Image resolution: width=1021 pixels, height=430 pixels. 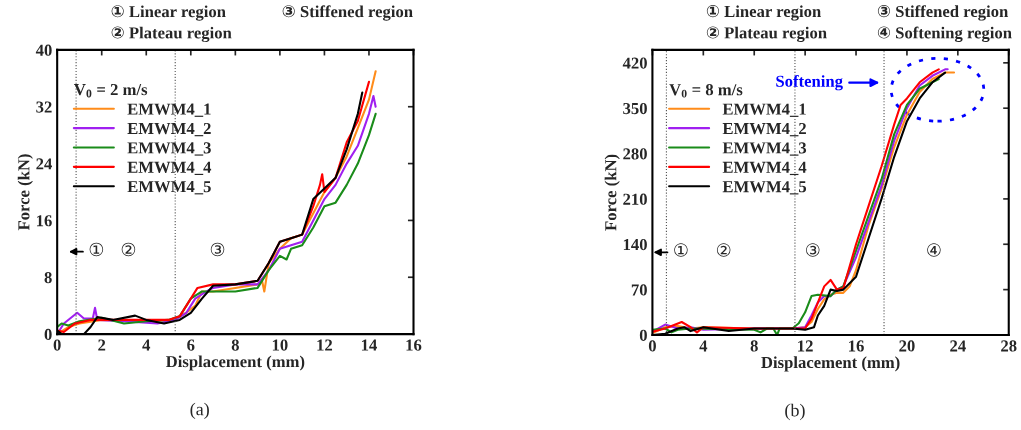 What do you see at coordinates (48, 277) in the screenshot?
I see `y-tick-label: 8` at bounding box center [48, 277].